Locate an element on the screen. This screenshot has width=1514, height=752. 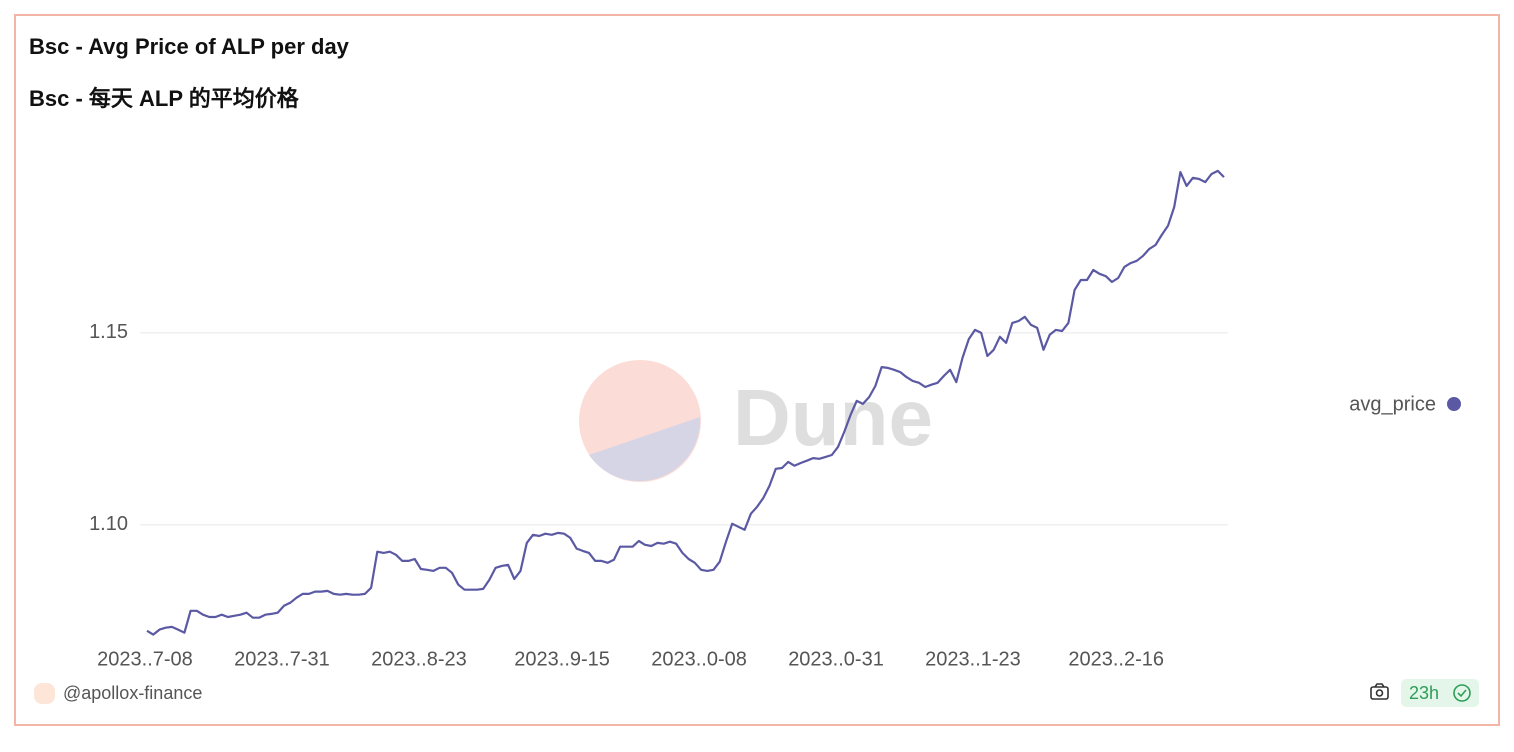
legend-marker is located at coordinates (1454, 404).